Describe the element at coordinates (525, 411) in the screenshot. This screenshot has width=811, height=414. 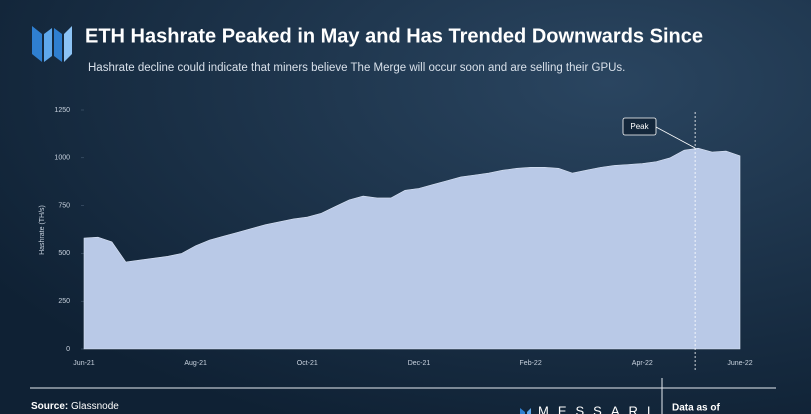
I see `brand-logo` at that location.